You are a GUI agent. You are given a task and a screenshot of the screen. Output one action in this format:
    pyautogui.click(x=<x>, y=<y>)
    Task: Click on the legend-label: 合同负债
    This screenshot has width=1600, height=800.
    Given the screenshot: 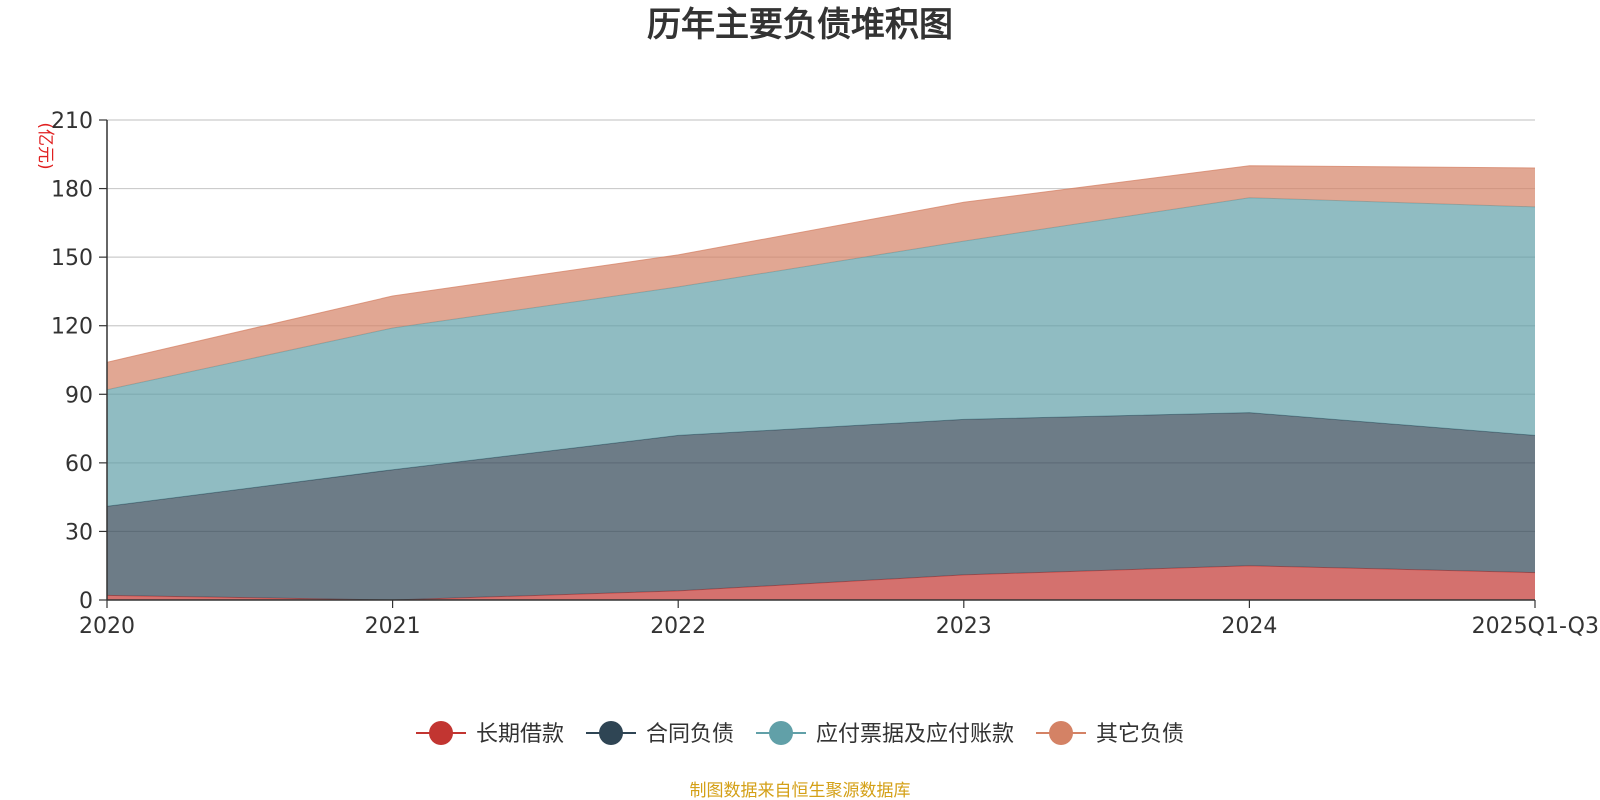 What is the action you would take?
    pyautogui.click(x=690, y=734)
    